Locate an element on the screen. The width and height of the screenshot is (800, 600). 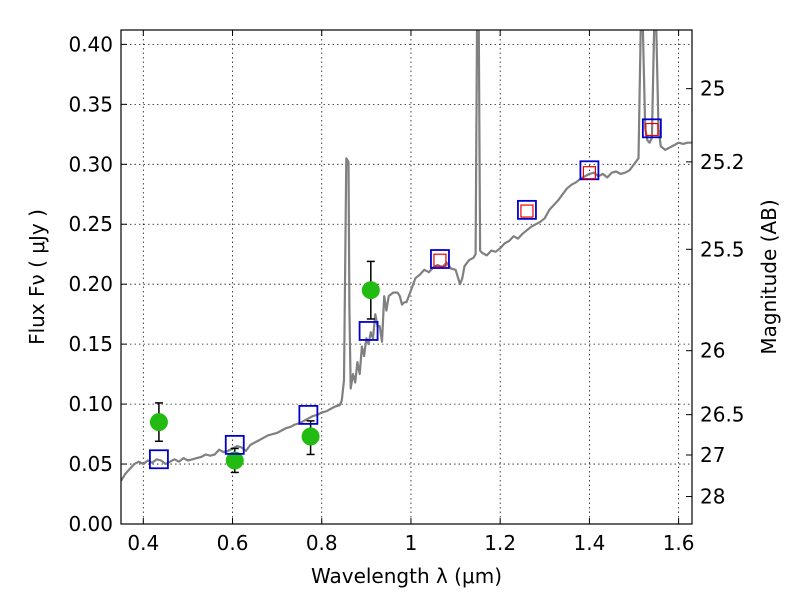
y-tick-label: 0.00 is located at coordinates (90, 524).